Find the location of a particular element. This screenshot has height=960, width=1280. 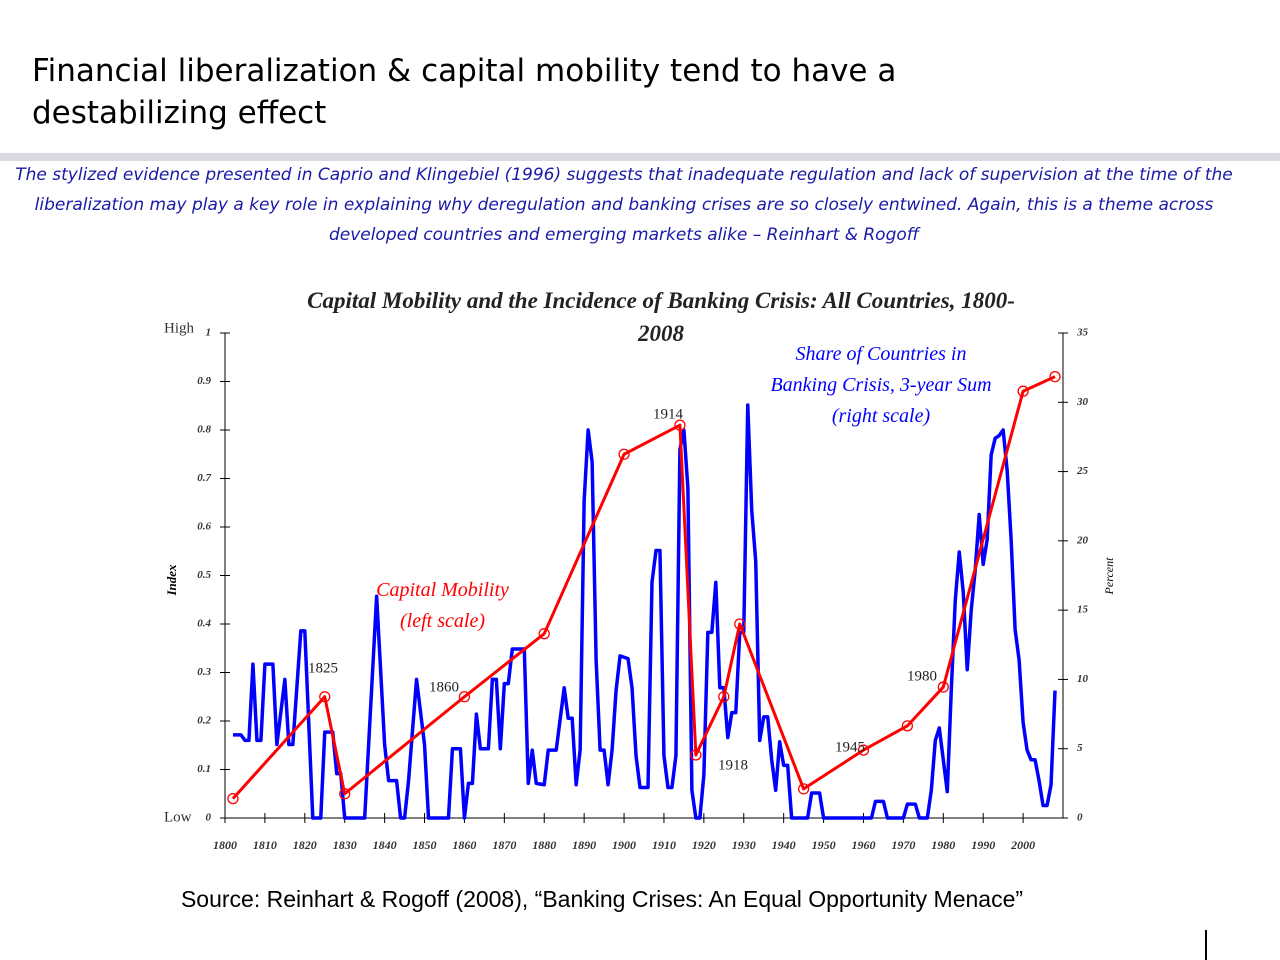

year-annotation: 1945 is located at coordinates (850, 747).